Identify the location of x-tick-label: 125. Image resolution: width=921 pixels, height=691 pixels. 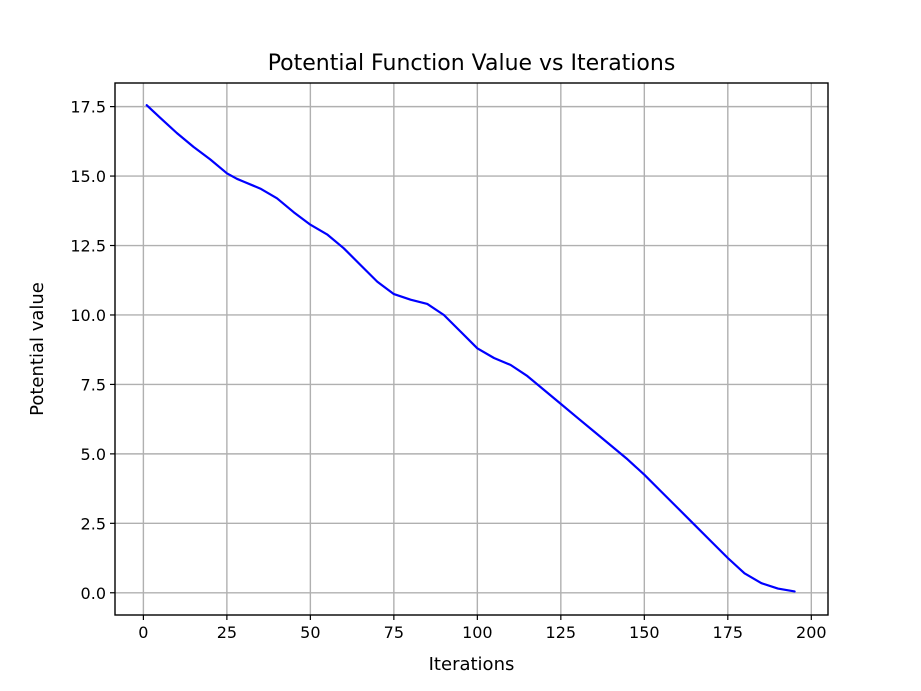
(561, 632).